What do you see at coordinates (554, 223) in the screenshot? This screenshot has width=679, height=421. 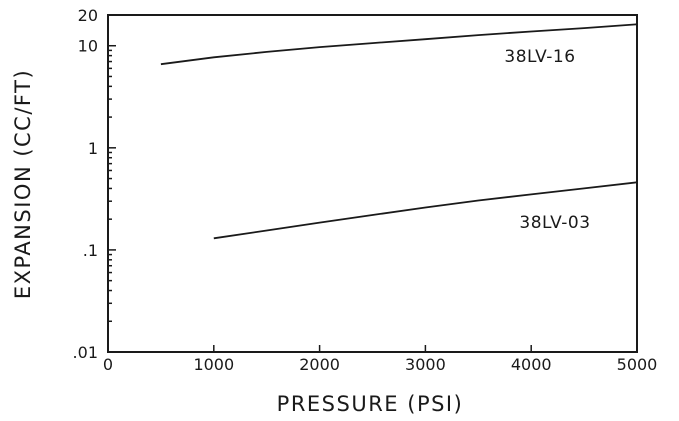 I see `series-label: 38LV-03` at bounding box center [554, 223].